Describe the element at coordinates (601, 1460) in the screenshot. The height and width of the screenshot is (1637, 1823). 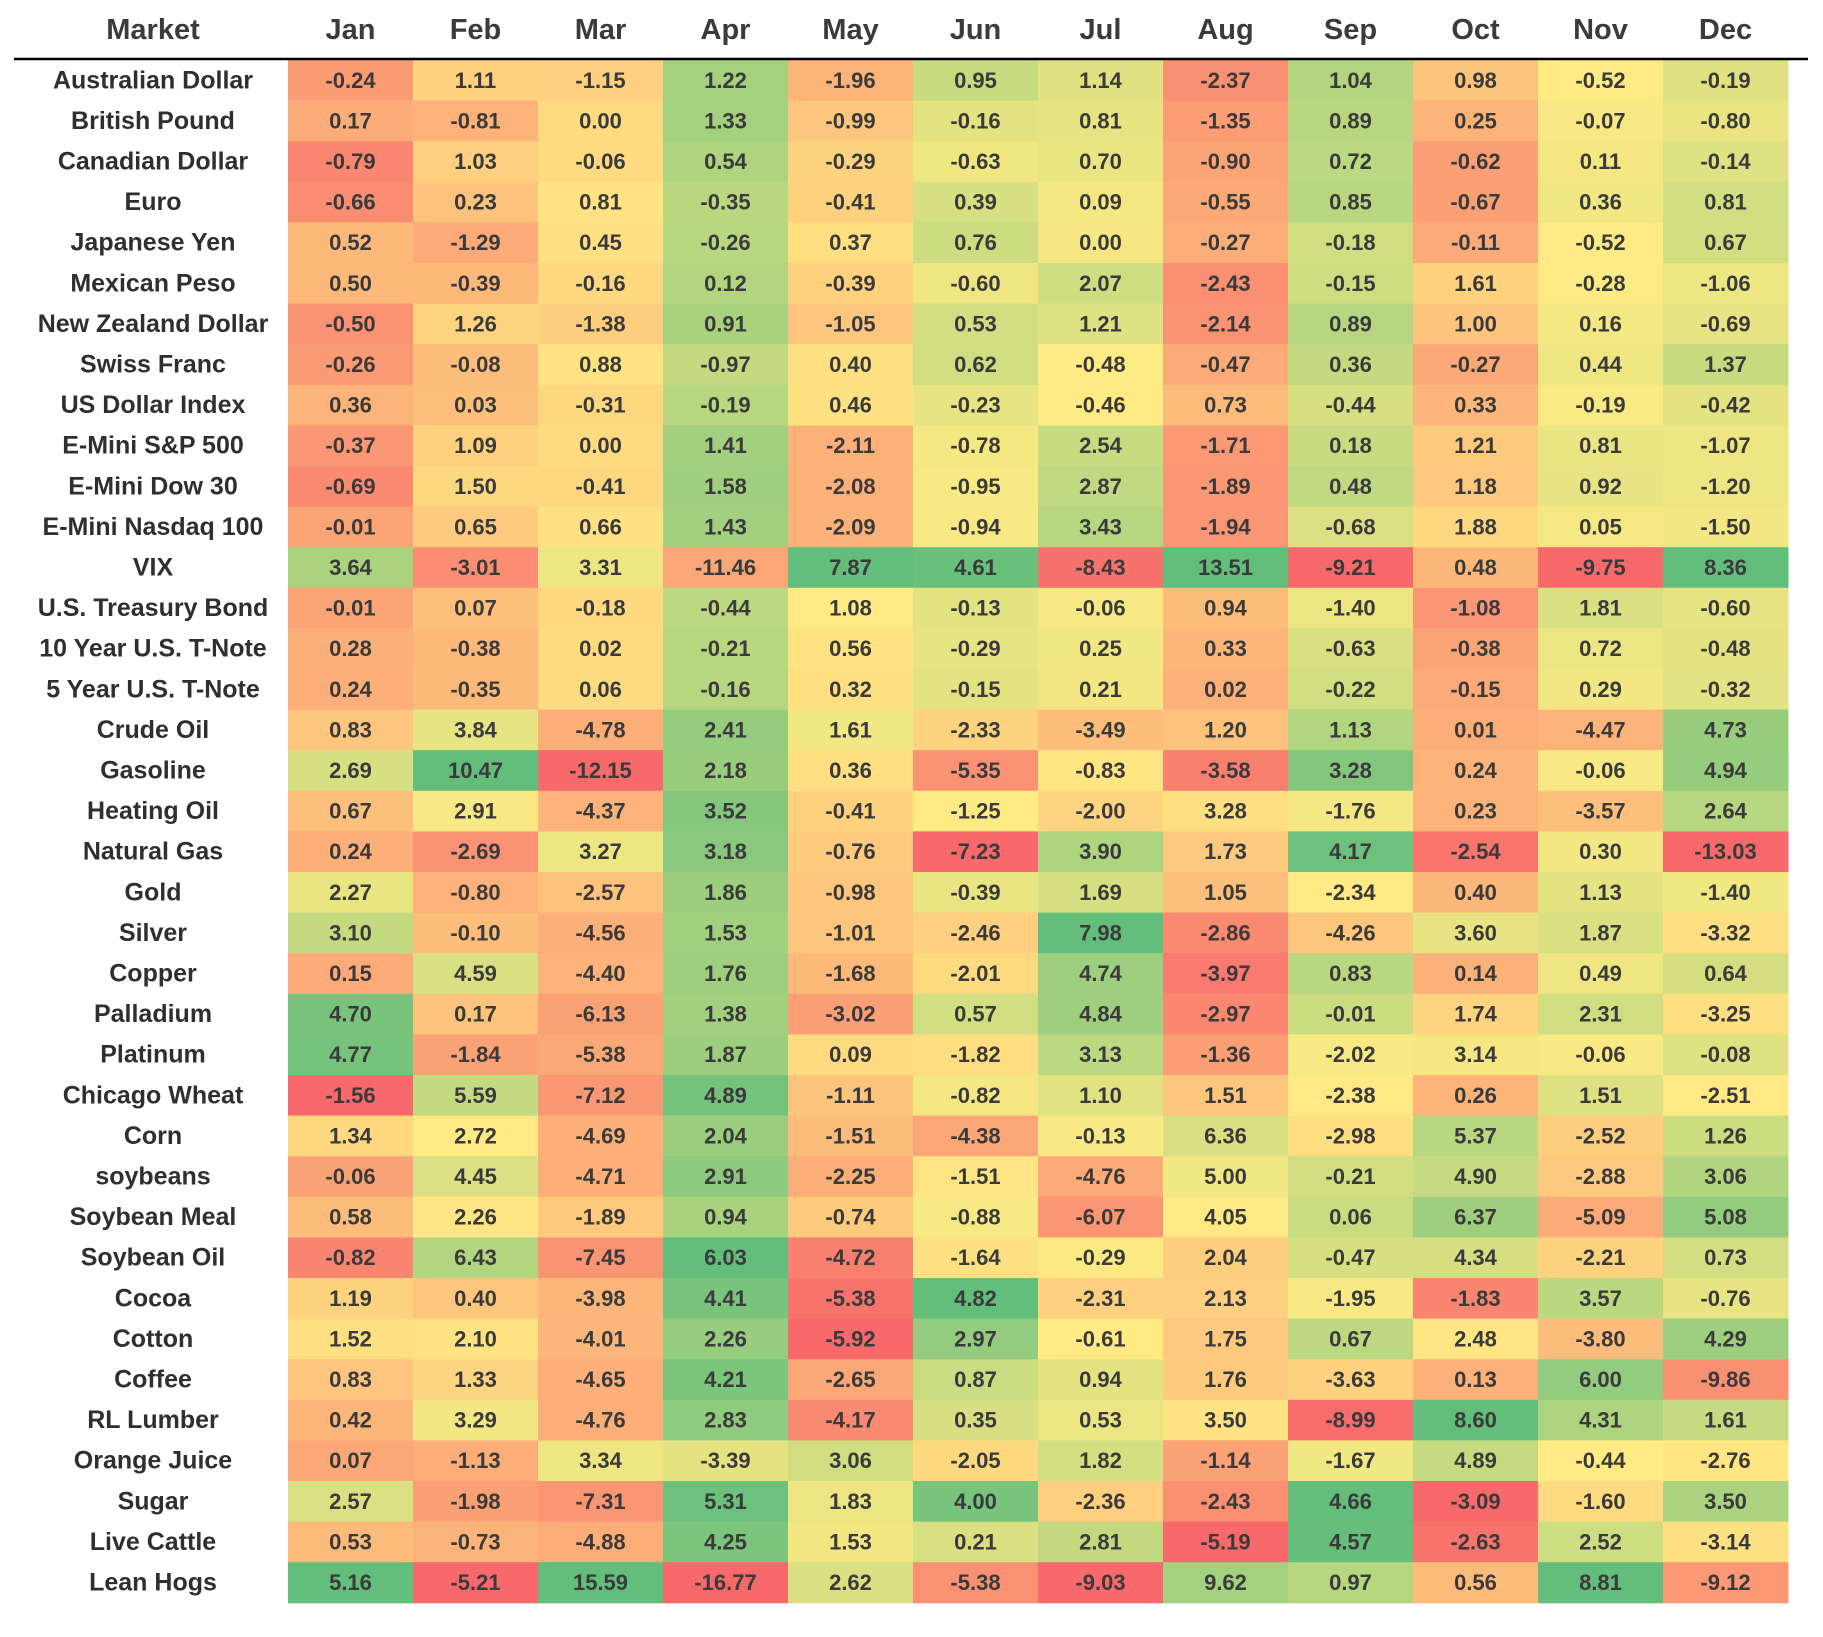
I see `cell-value: 3.34` at that location.